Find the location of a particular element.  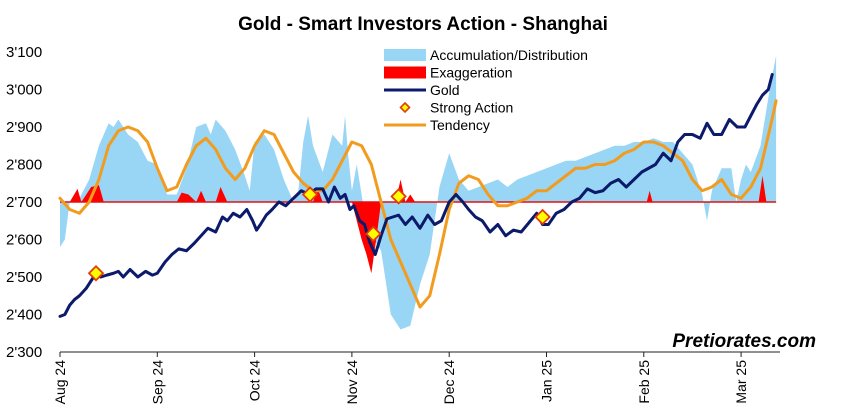

y-tick-label: 2'800 is located at coordinates (24, 165).